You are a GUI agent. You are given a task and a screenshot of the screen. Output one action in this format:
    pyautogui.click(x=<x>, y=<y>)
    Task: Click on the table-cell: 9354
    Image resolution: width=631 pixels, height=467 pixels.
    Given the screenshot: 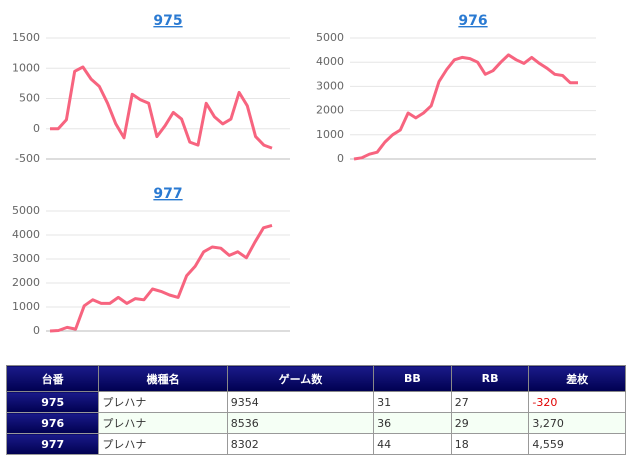 What is the action you would take?
    pyautogui.click(x=300, y=402)
    